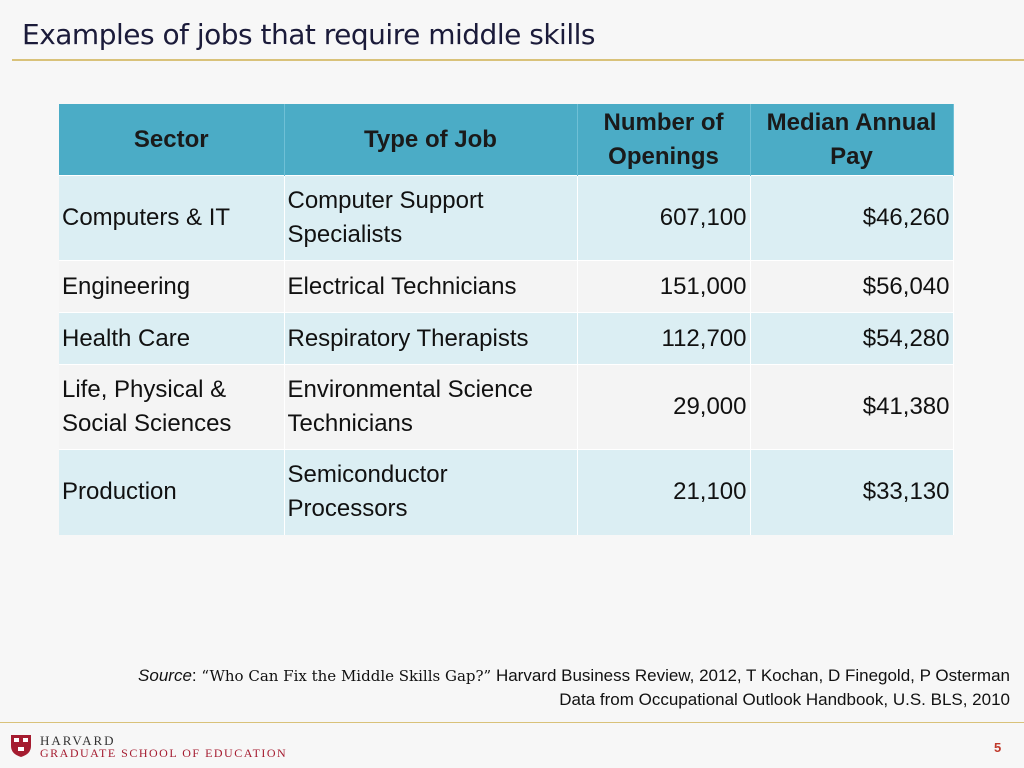 The width and height of the screenshot is (1024, 768). Describe the element at coordinates (852, 218) in the screenshot. I see `table-cell: $46,260` at that location.